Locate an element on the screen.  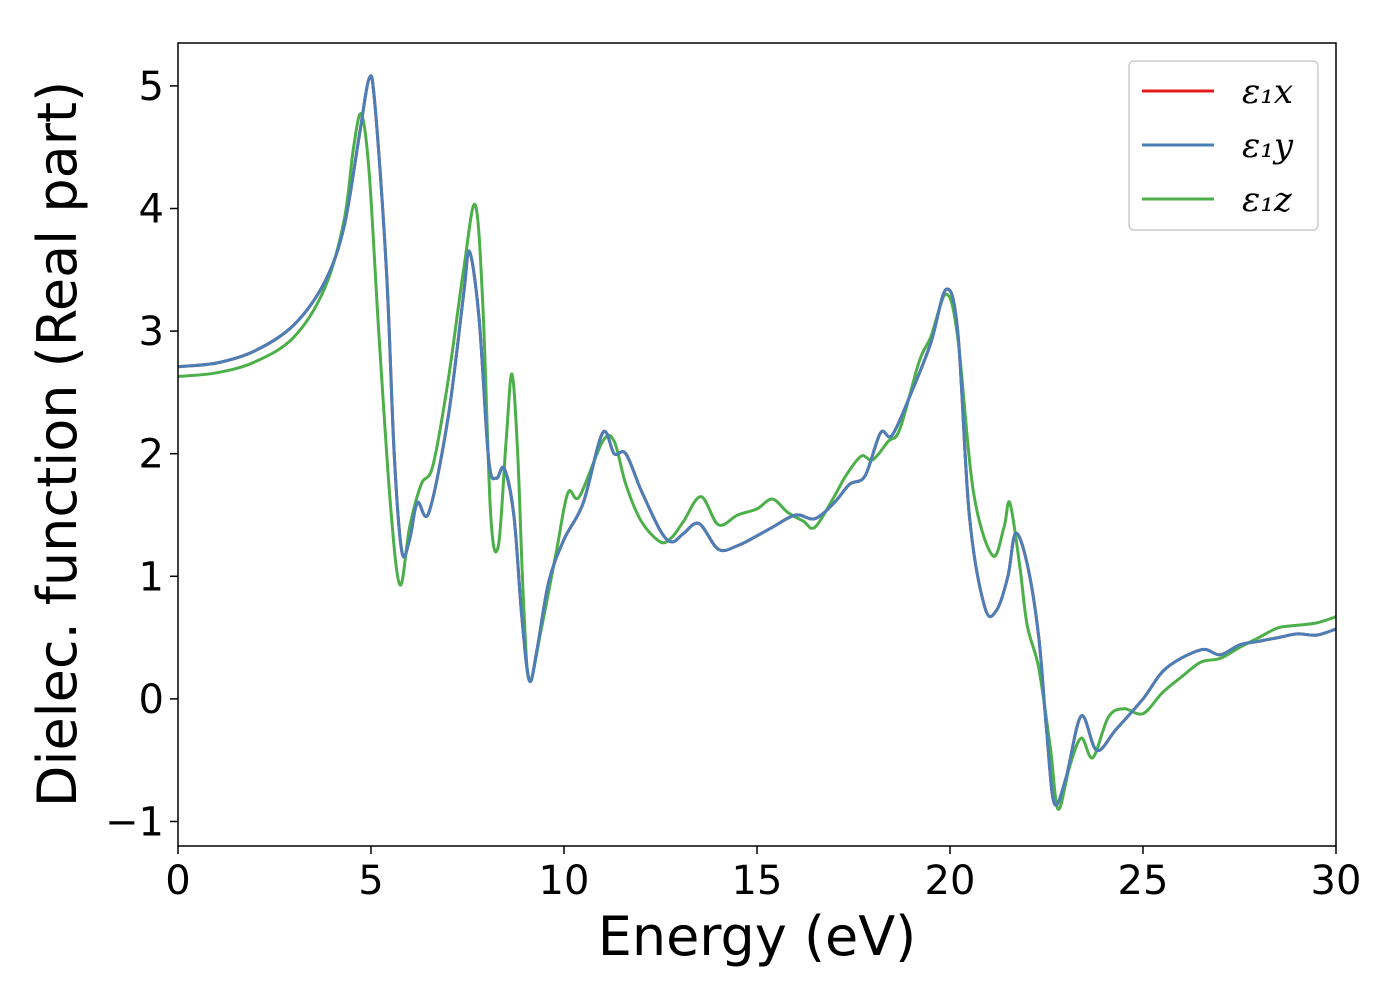
x-tick-label: 5 is located at coordinates (370, 881).